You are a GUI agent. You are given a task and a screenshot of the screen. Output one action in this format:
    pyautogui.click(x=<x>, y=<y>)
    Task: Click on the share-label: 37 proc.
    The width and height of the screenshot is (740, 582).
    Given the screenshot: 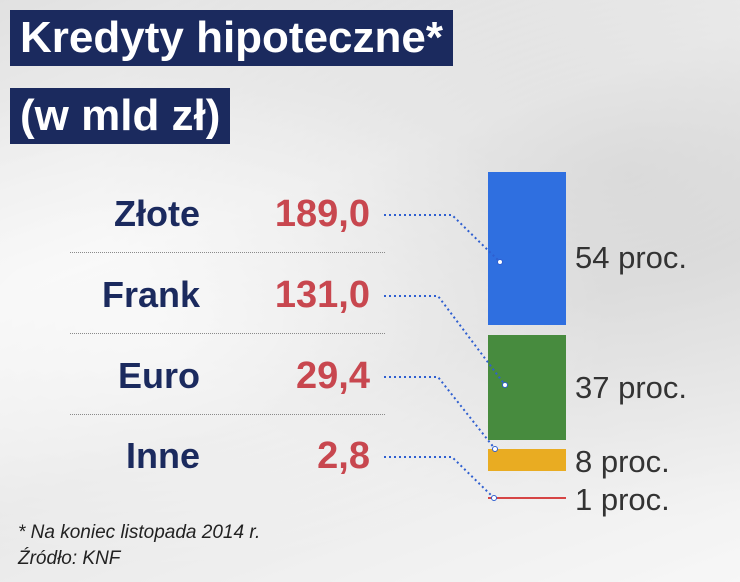 What is the action you would take?
    pyautogui.click(x=631, y=387)
    